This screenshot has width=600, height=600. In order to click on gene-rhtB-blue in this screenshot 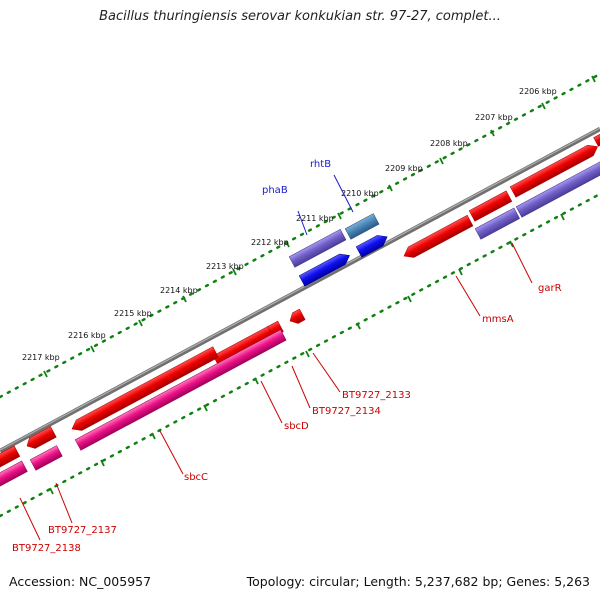, I will do `click(372, 245)`.